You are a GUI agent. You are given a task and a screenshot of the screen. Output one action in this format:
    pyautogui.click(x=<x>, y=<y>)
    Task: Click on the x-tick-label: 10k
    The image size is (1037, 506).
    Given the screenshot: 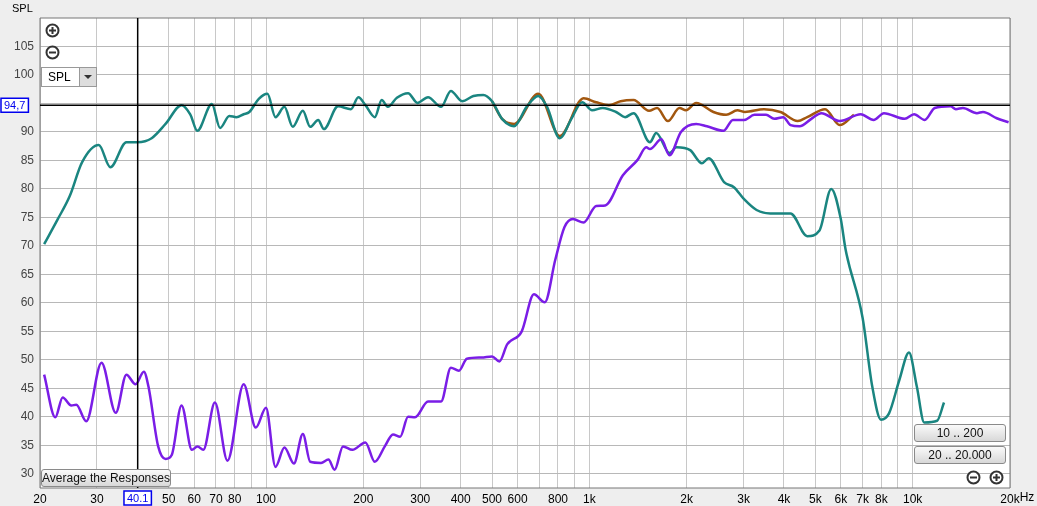 What is the action you would take?
    pyautogui.click(x=913, y=498)
    